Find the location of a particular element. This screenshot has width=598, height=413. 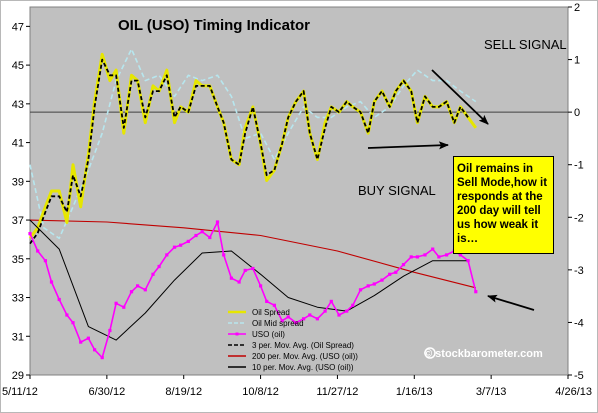

sell-signal-arrow is located at coordinates (460, 97).